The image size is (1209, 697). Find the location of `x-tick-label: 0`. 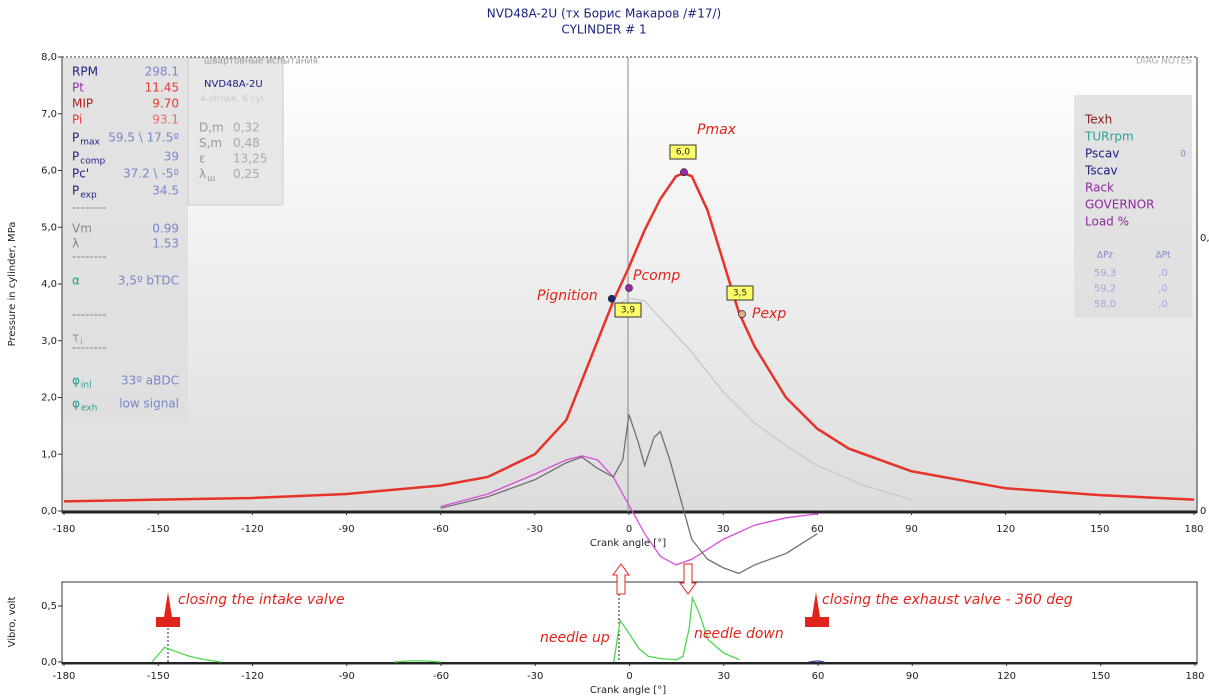

x-tick-label: 0 is located at coordinates (629, 529).